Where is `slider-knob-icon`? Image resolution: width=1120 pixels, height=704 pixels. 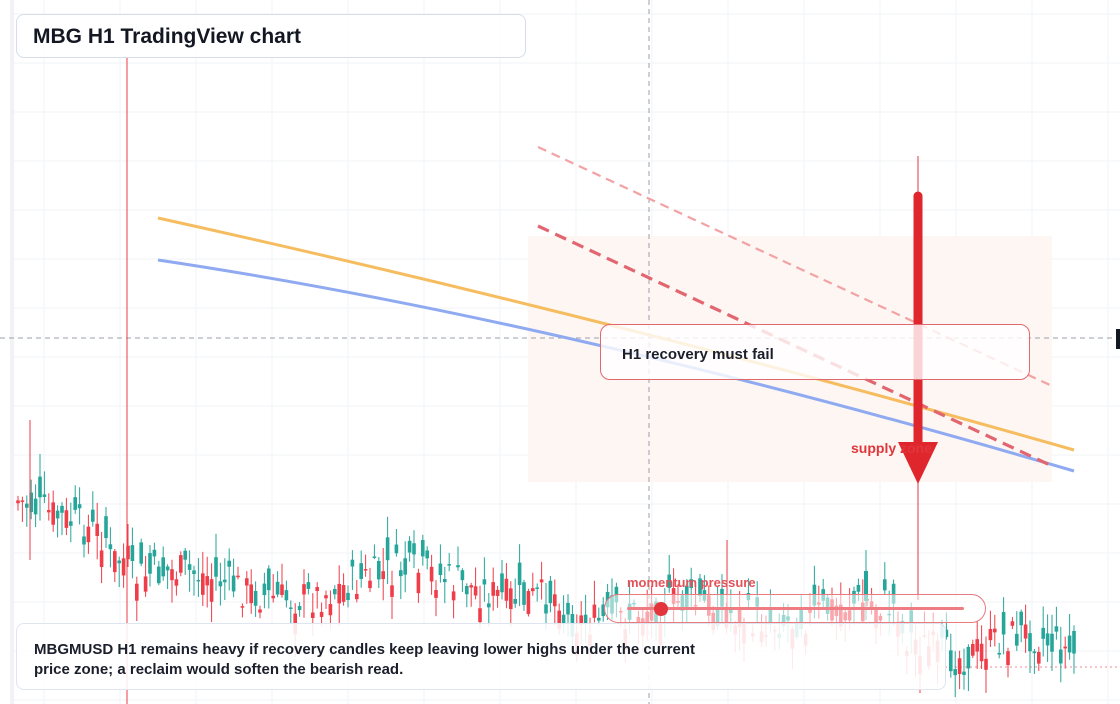
slider-knob-icon is located at coordinates (660, 609).